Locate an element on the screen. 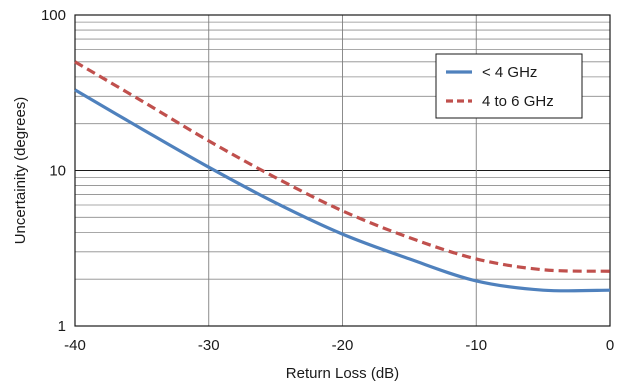 The height and width of the screenshot is (386, 624). x-tick-label: -10 is located at coordinates (476, 345).